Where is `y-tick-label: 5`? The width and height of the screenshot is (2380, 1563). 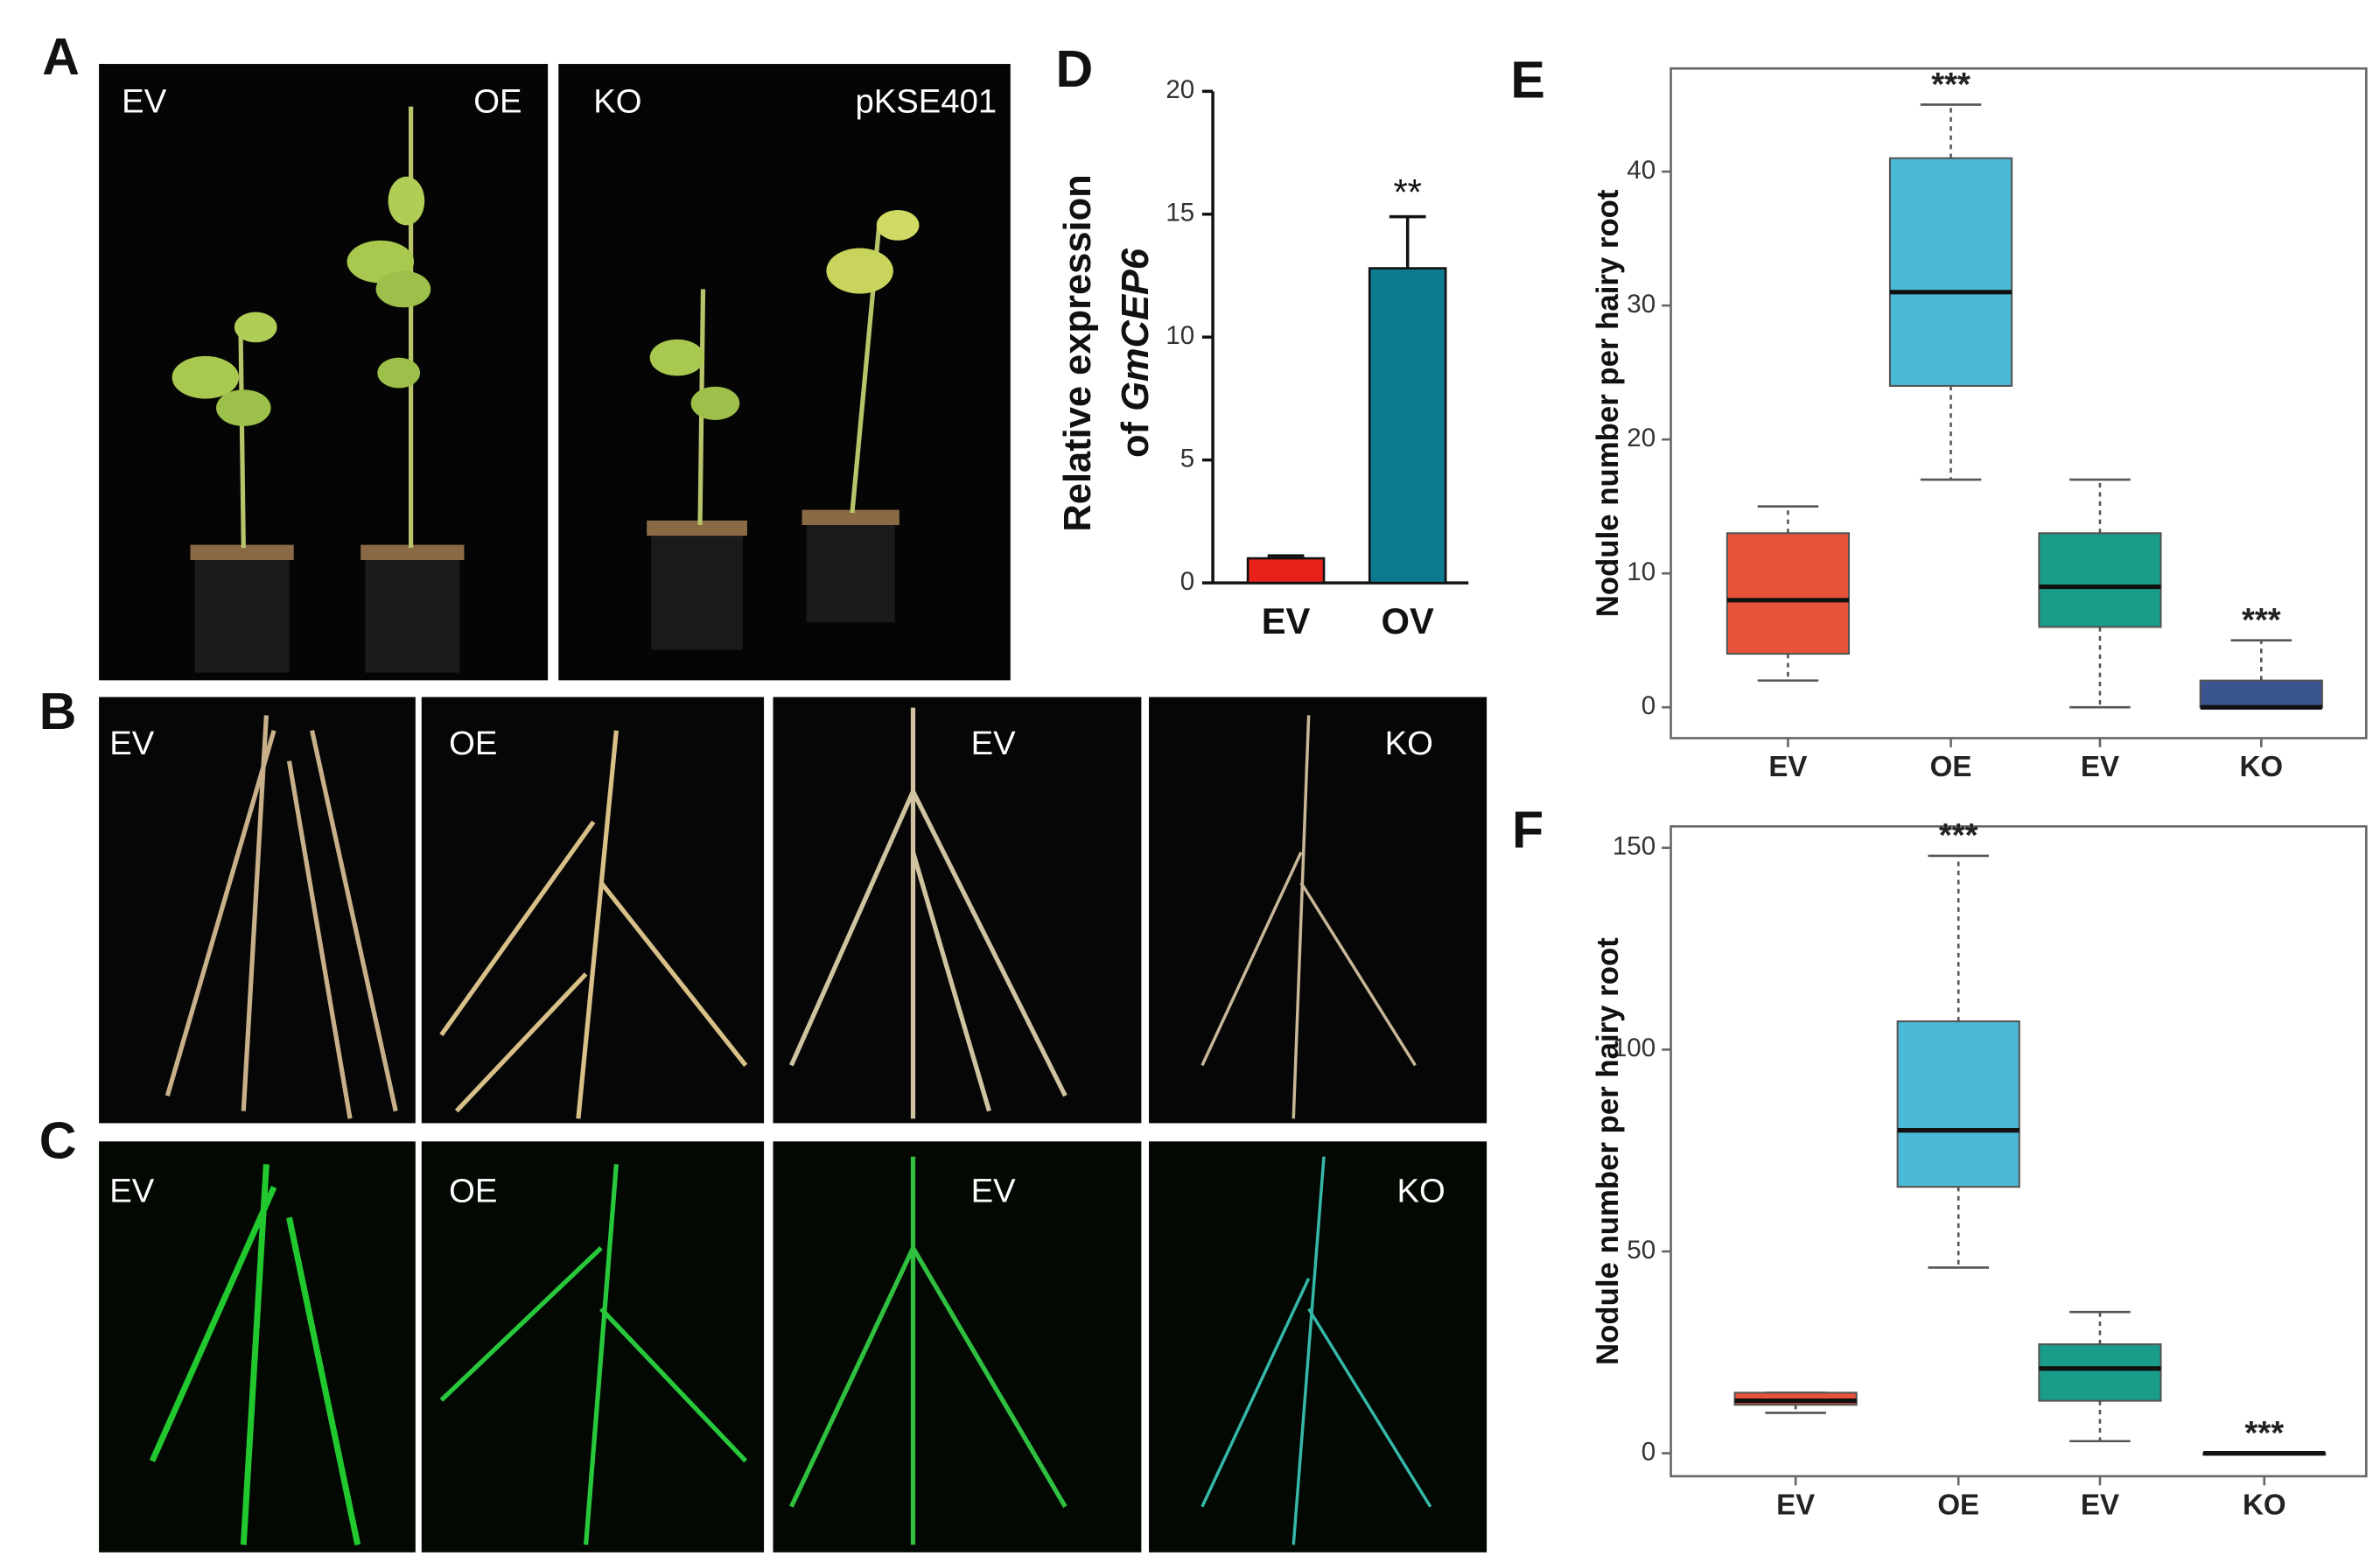 y-tick-label: 5 is located at coordinates (1187, 458).